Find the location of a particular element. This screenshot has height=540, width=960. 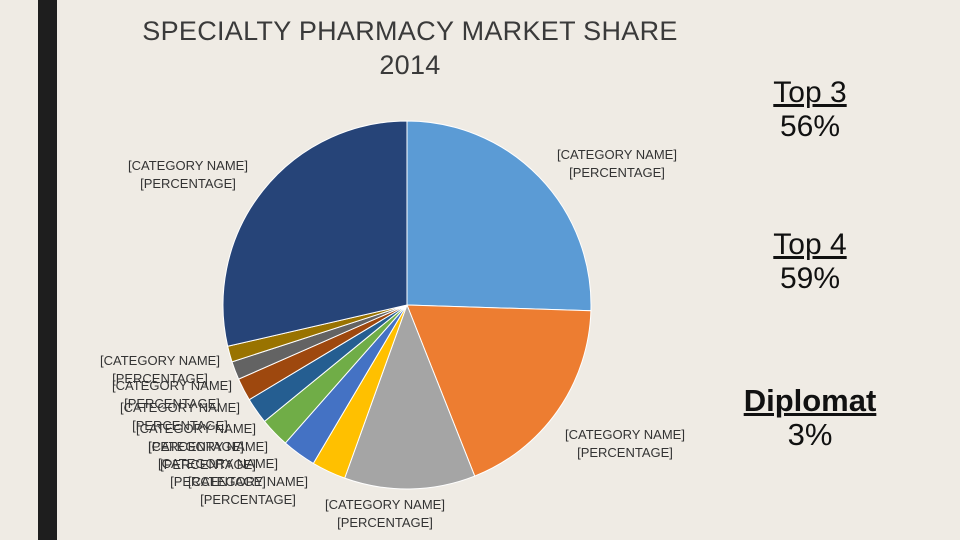

chart-title: SPECIALTY PHARMACY MARKET SHARE 2014 is located at coordinates (410, 48).